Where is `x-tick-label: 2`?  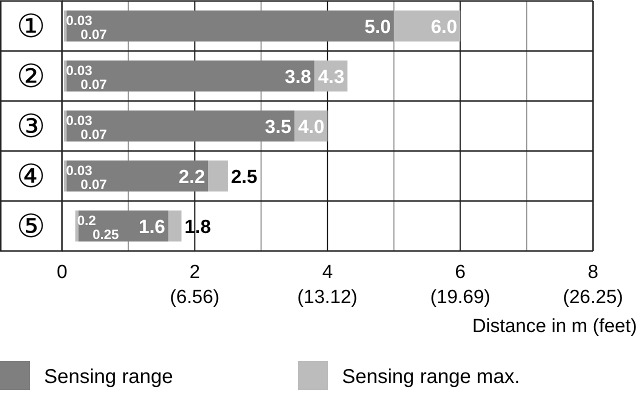 x-tick-label: 2 is located at coordinates (194, 272).